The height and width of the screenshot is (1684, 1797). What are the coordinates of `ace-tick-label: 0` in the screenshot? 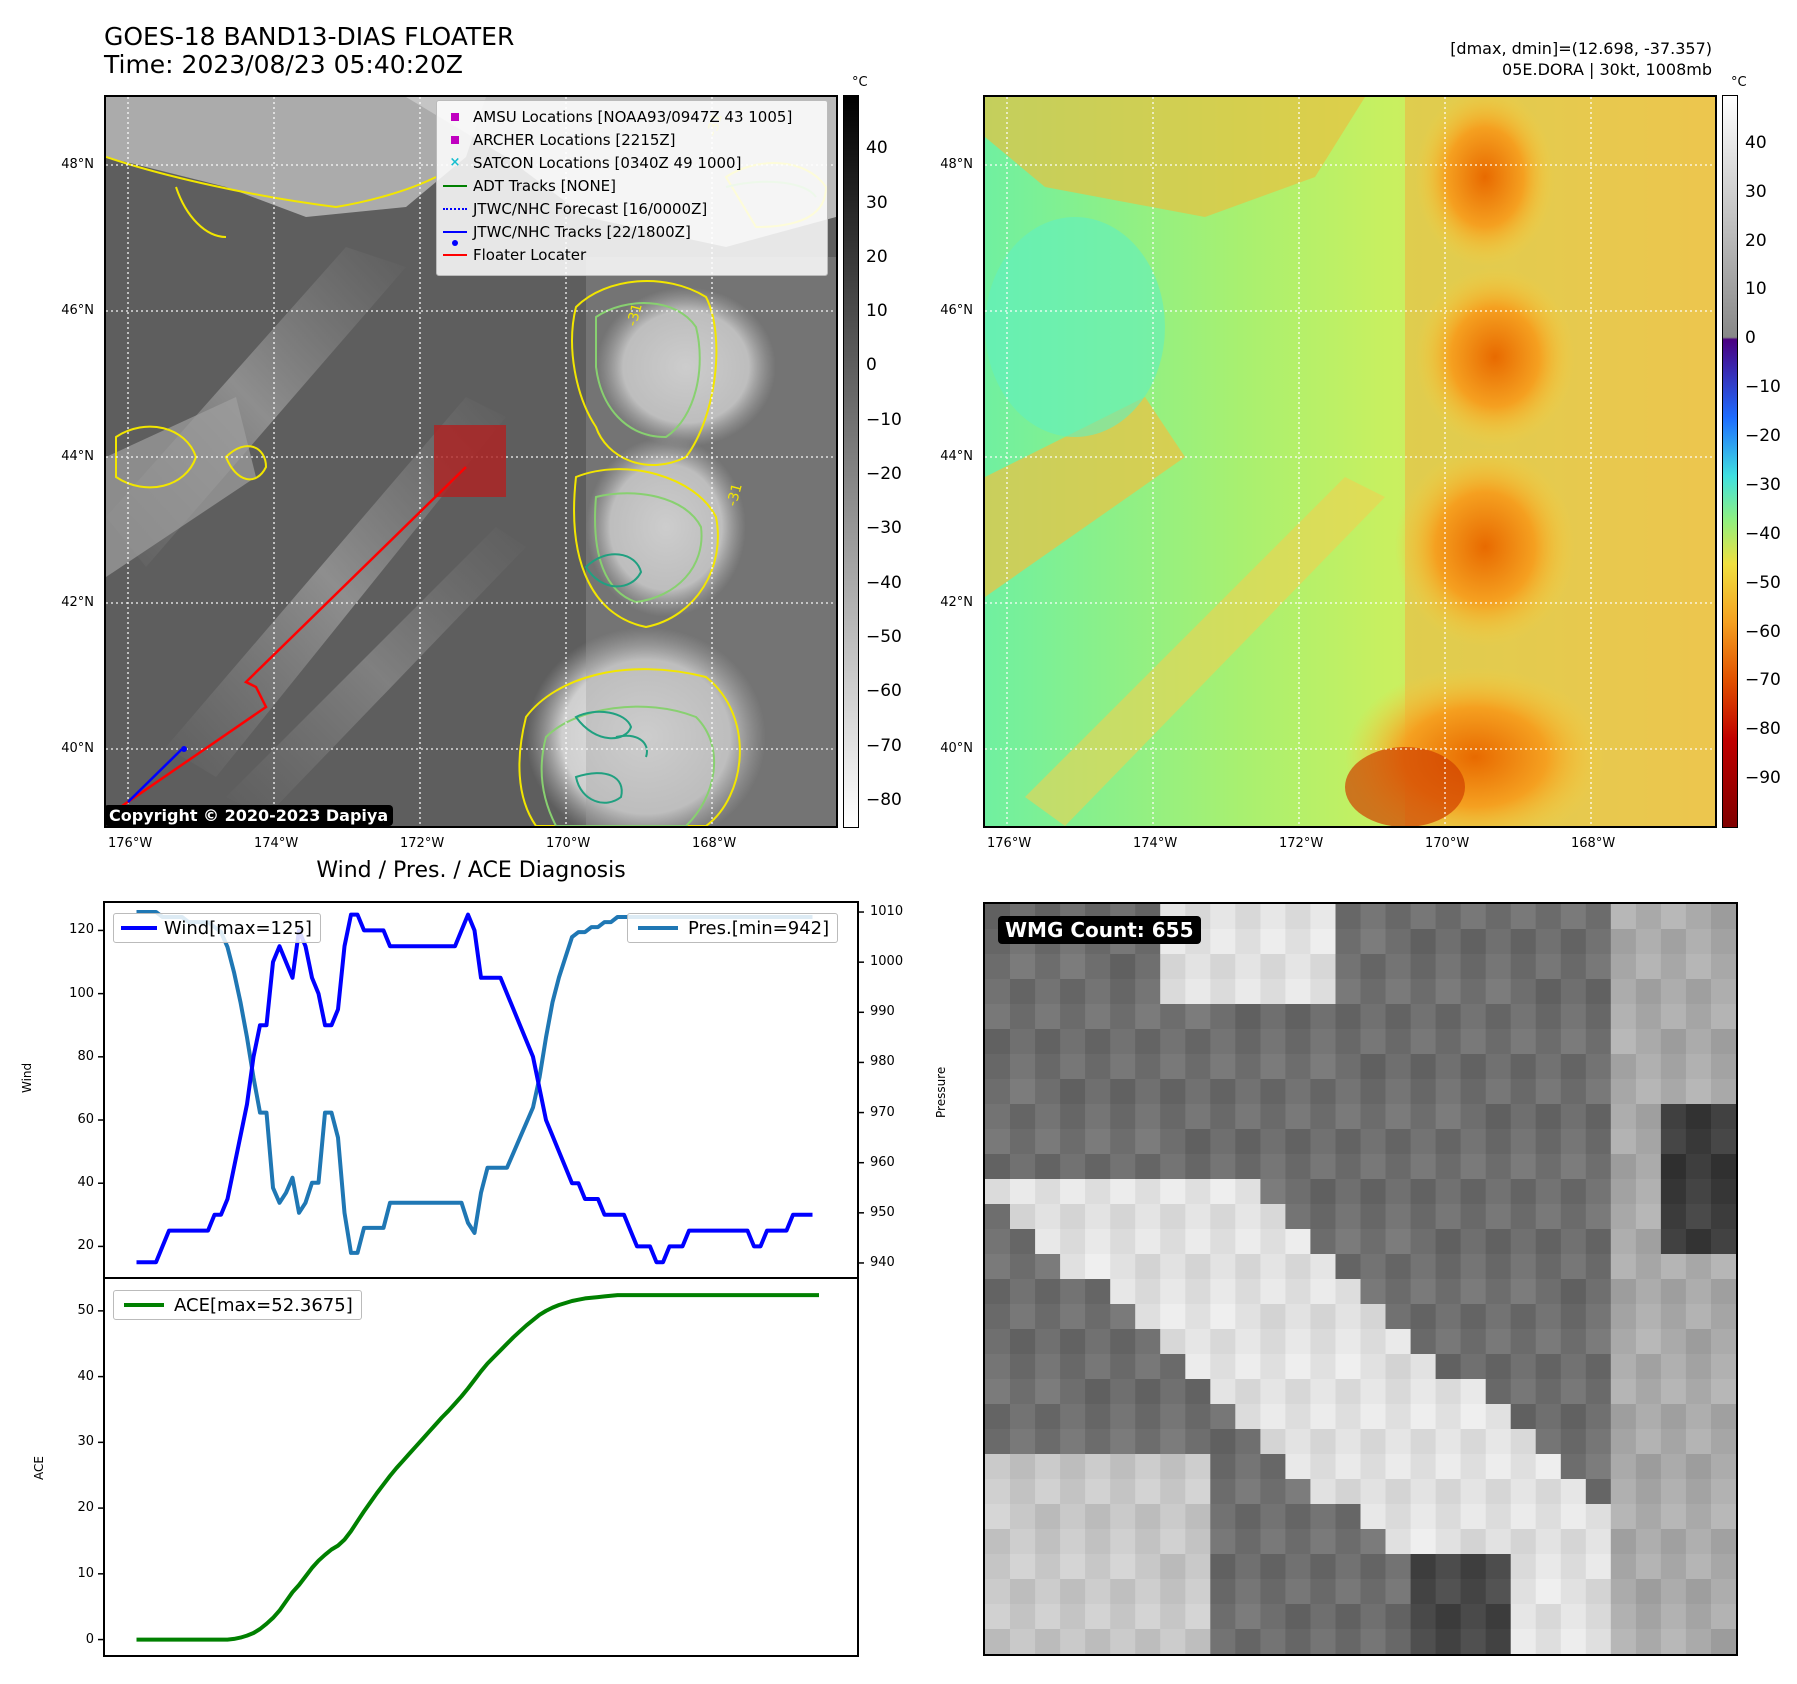 It's located at (89, 1639).